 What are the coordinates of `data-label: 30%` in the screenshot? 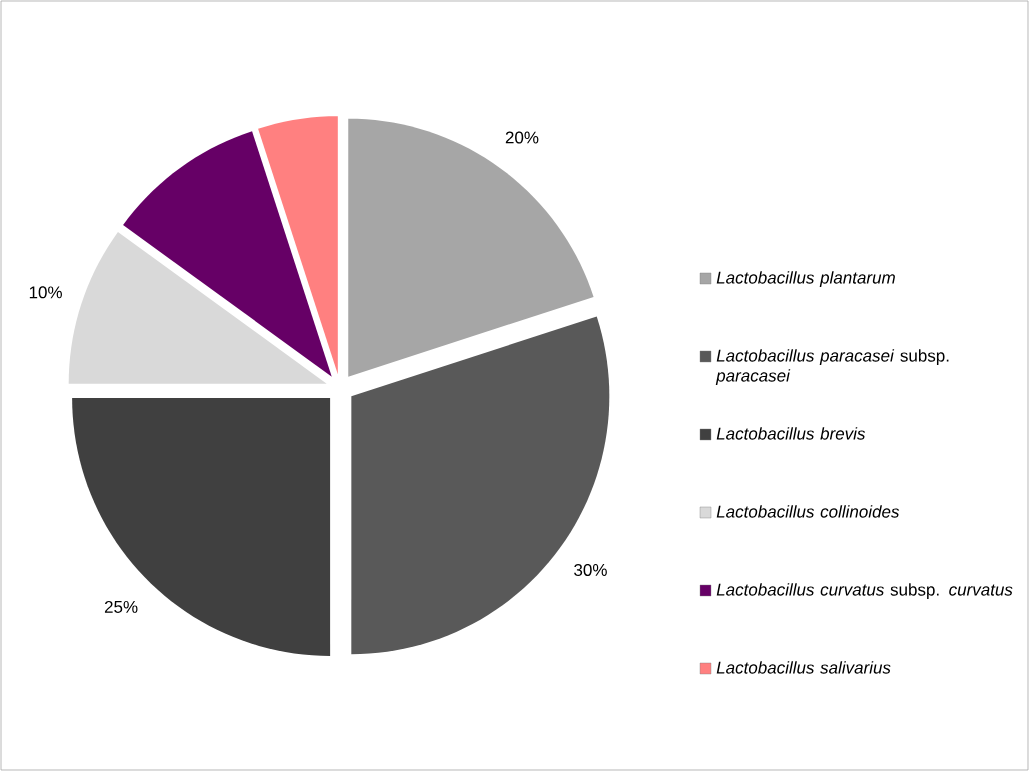 It's located at (590, 569).